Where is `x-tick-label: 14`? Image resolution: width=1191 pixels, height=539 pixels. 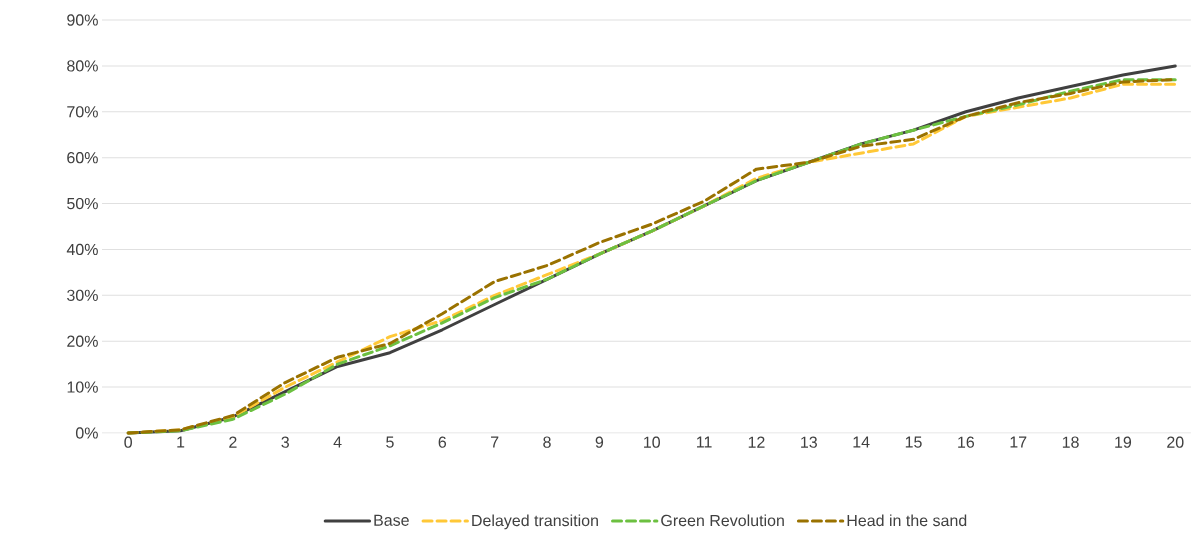
x-tick-label: 14 is located at coordinates (861, 442).